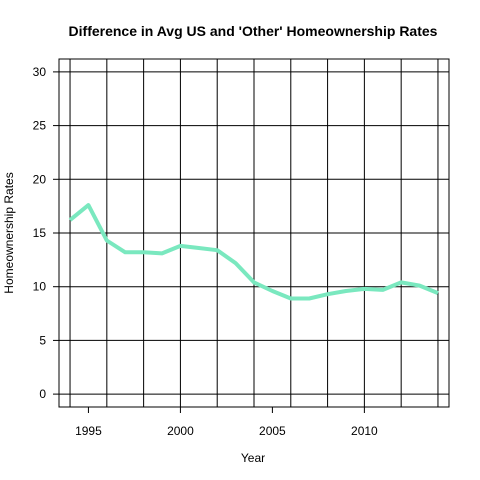  Describe the element at coordinates (40, 287) in the screenshot. I see `y-tick-label: 10` at that location.